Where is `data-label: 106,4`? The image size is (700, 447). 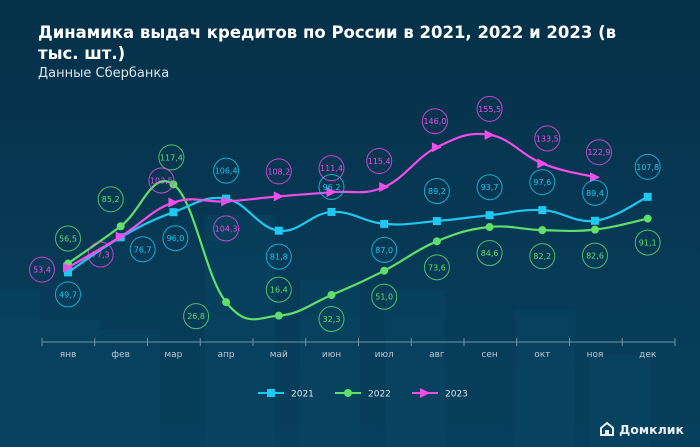 data-label: 106,4 is located at coordinates (226, 171).